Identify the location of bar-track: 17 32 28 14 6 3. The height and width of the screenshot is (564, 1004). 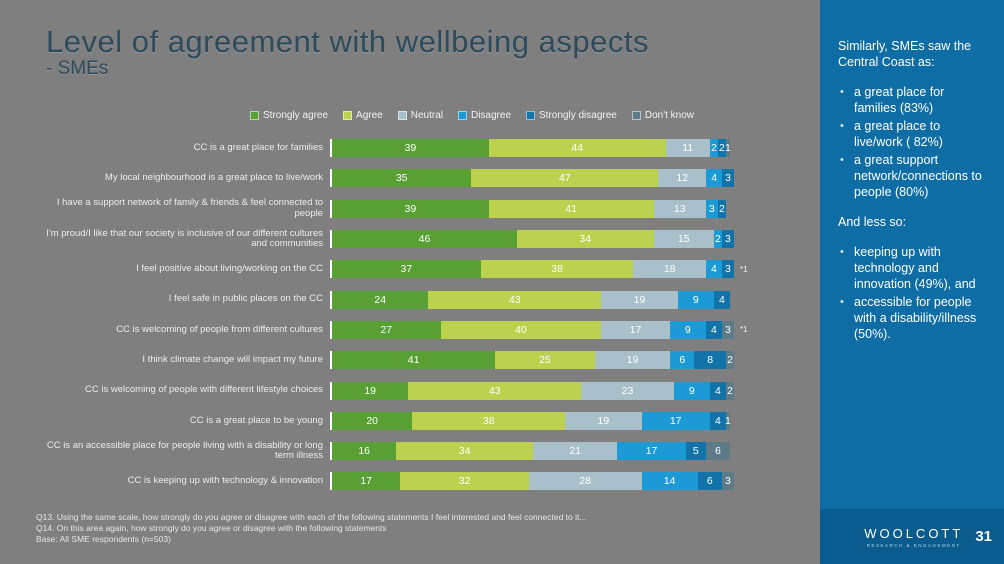
(532, 481).